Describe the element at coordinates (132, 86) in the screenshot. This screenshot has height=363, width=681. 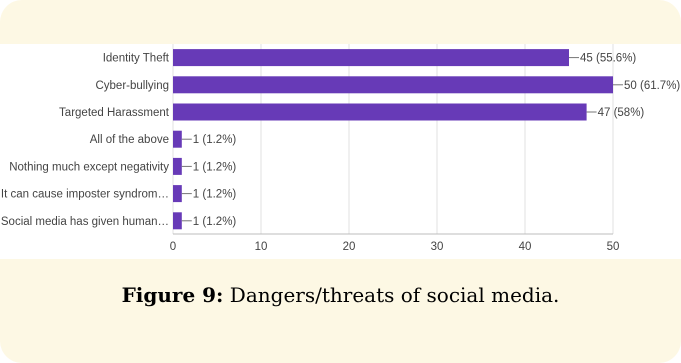
I see `category-label: Cyber-bullying` at that location.